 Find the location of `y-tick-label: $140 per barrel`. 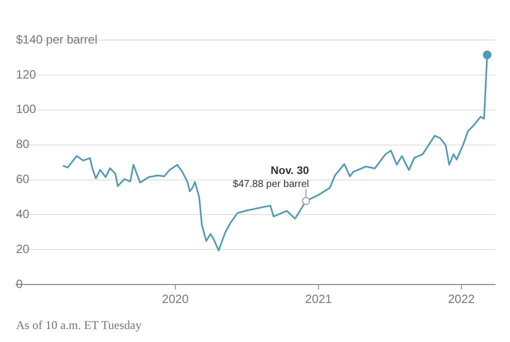

y-tick-label: $140 per barrel is located at coordinates (57, 39).